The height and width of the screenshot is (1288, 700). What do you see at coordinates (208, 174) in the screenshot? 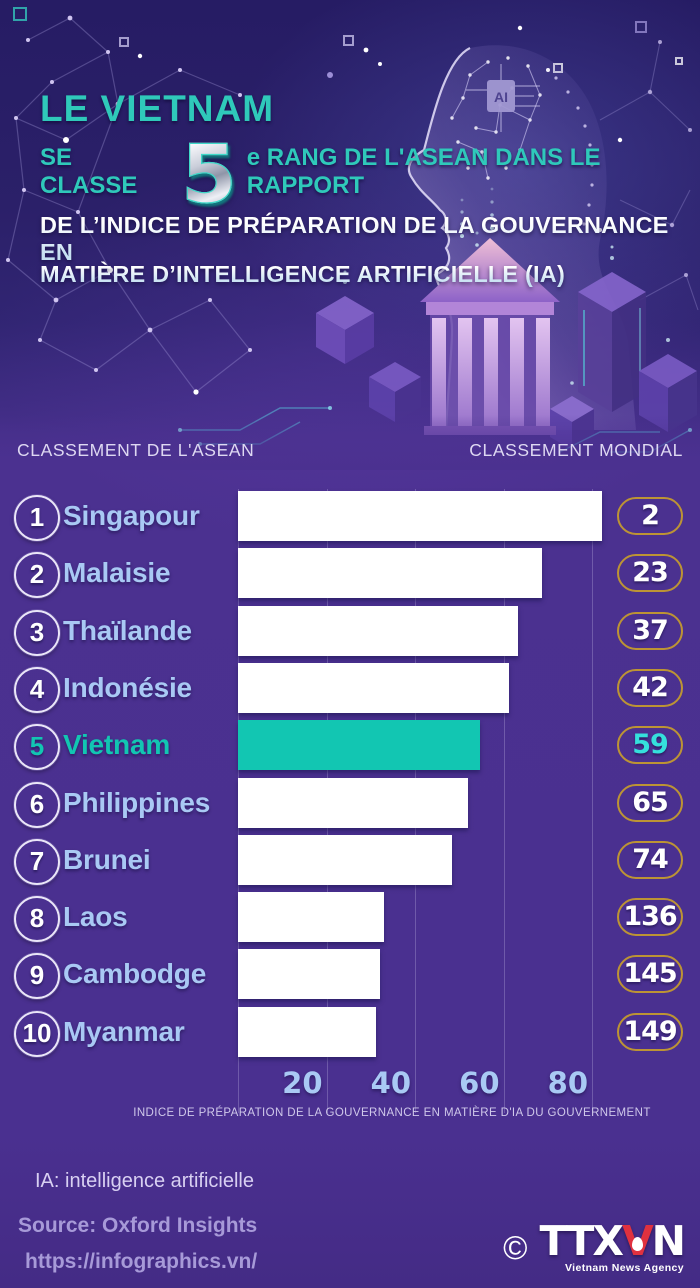
I see `big-rank-number: 5` at bounding box center [208, 174].